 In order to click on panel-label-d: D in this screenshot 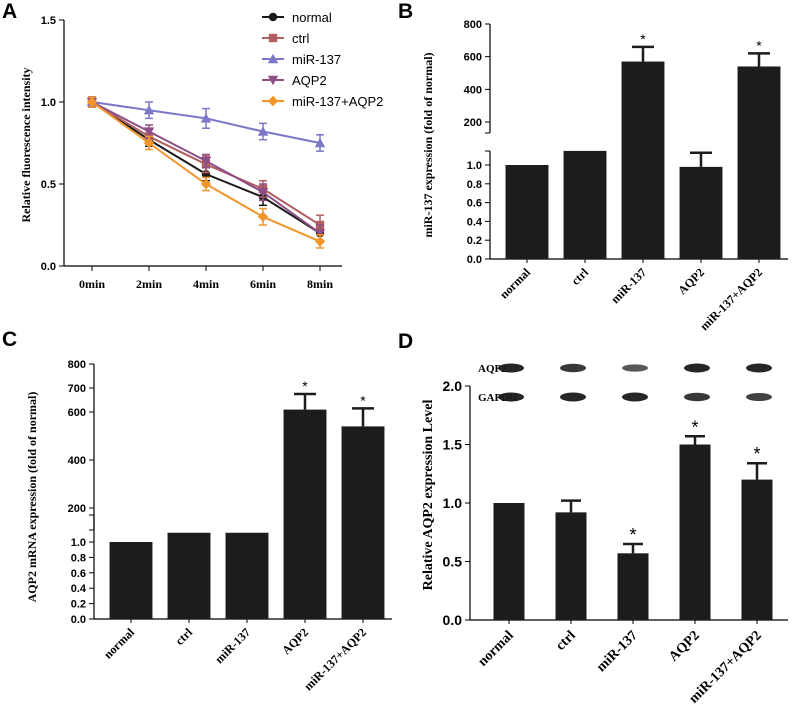, I will do `click(405, 341)`.